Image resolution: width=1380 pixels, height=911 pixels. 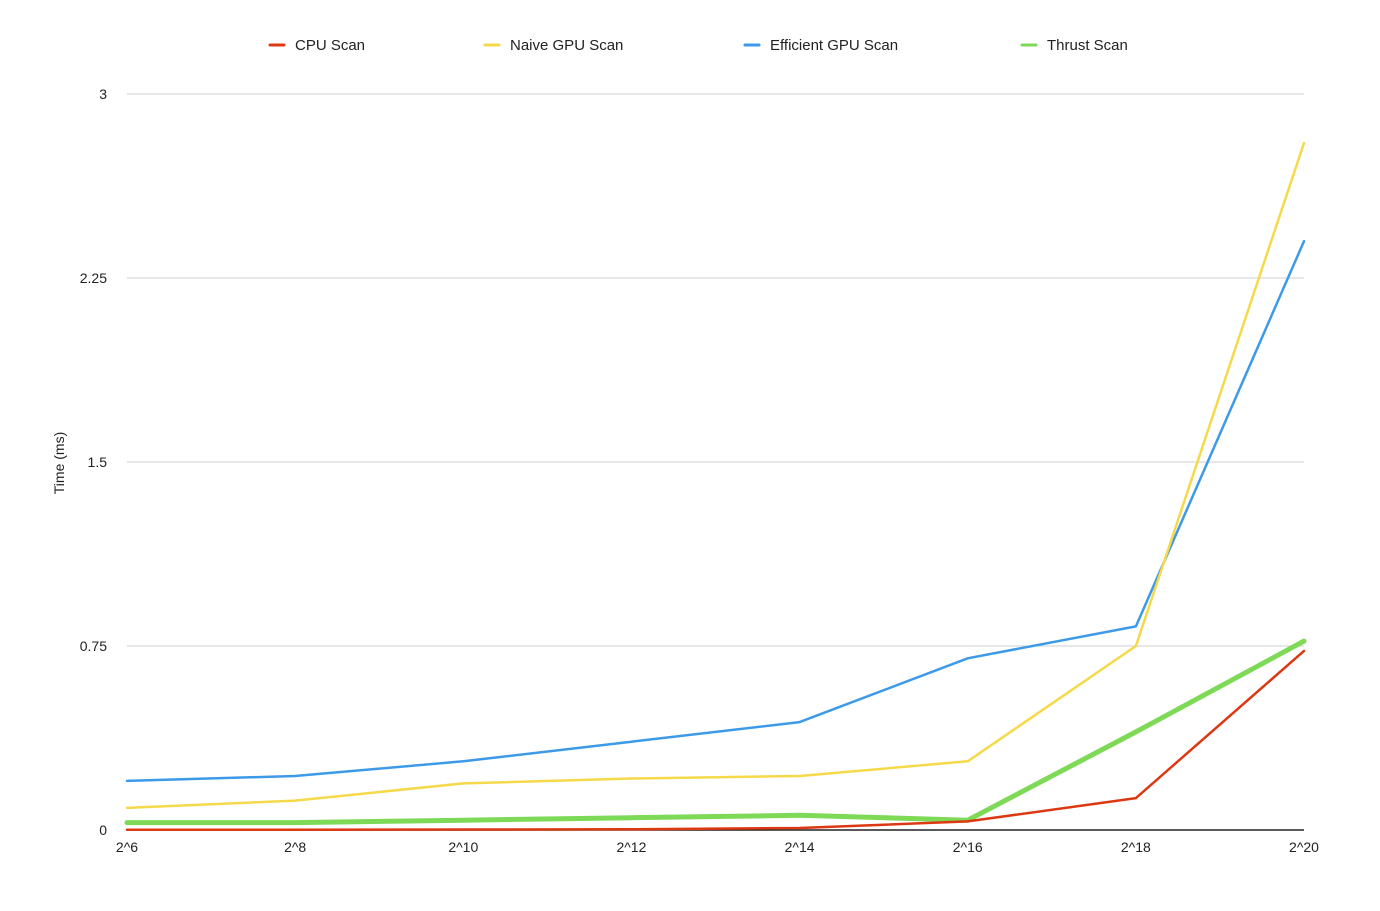 I want to click on x-tick-label: 2^6, so click(x=127, y=847).